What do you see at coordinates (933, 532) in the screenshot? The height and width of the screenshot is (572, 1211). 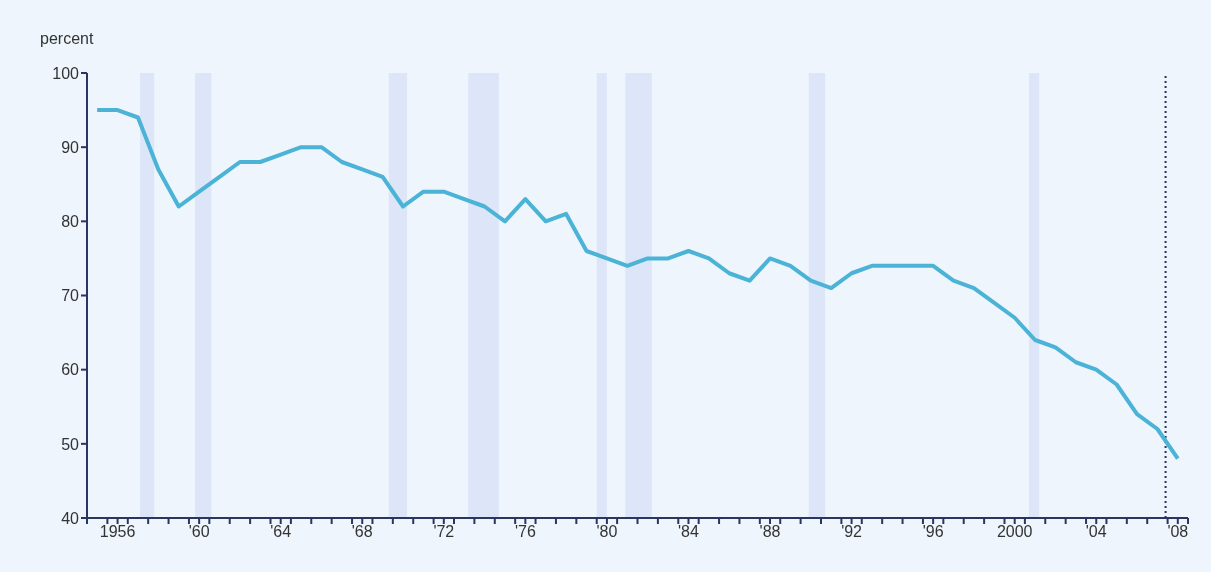 I see `x-tick-label: '96` at bounding box center [933, 532].